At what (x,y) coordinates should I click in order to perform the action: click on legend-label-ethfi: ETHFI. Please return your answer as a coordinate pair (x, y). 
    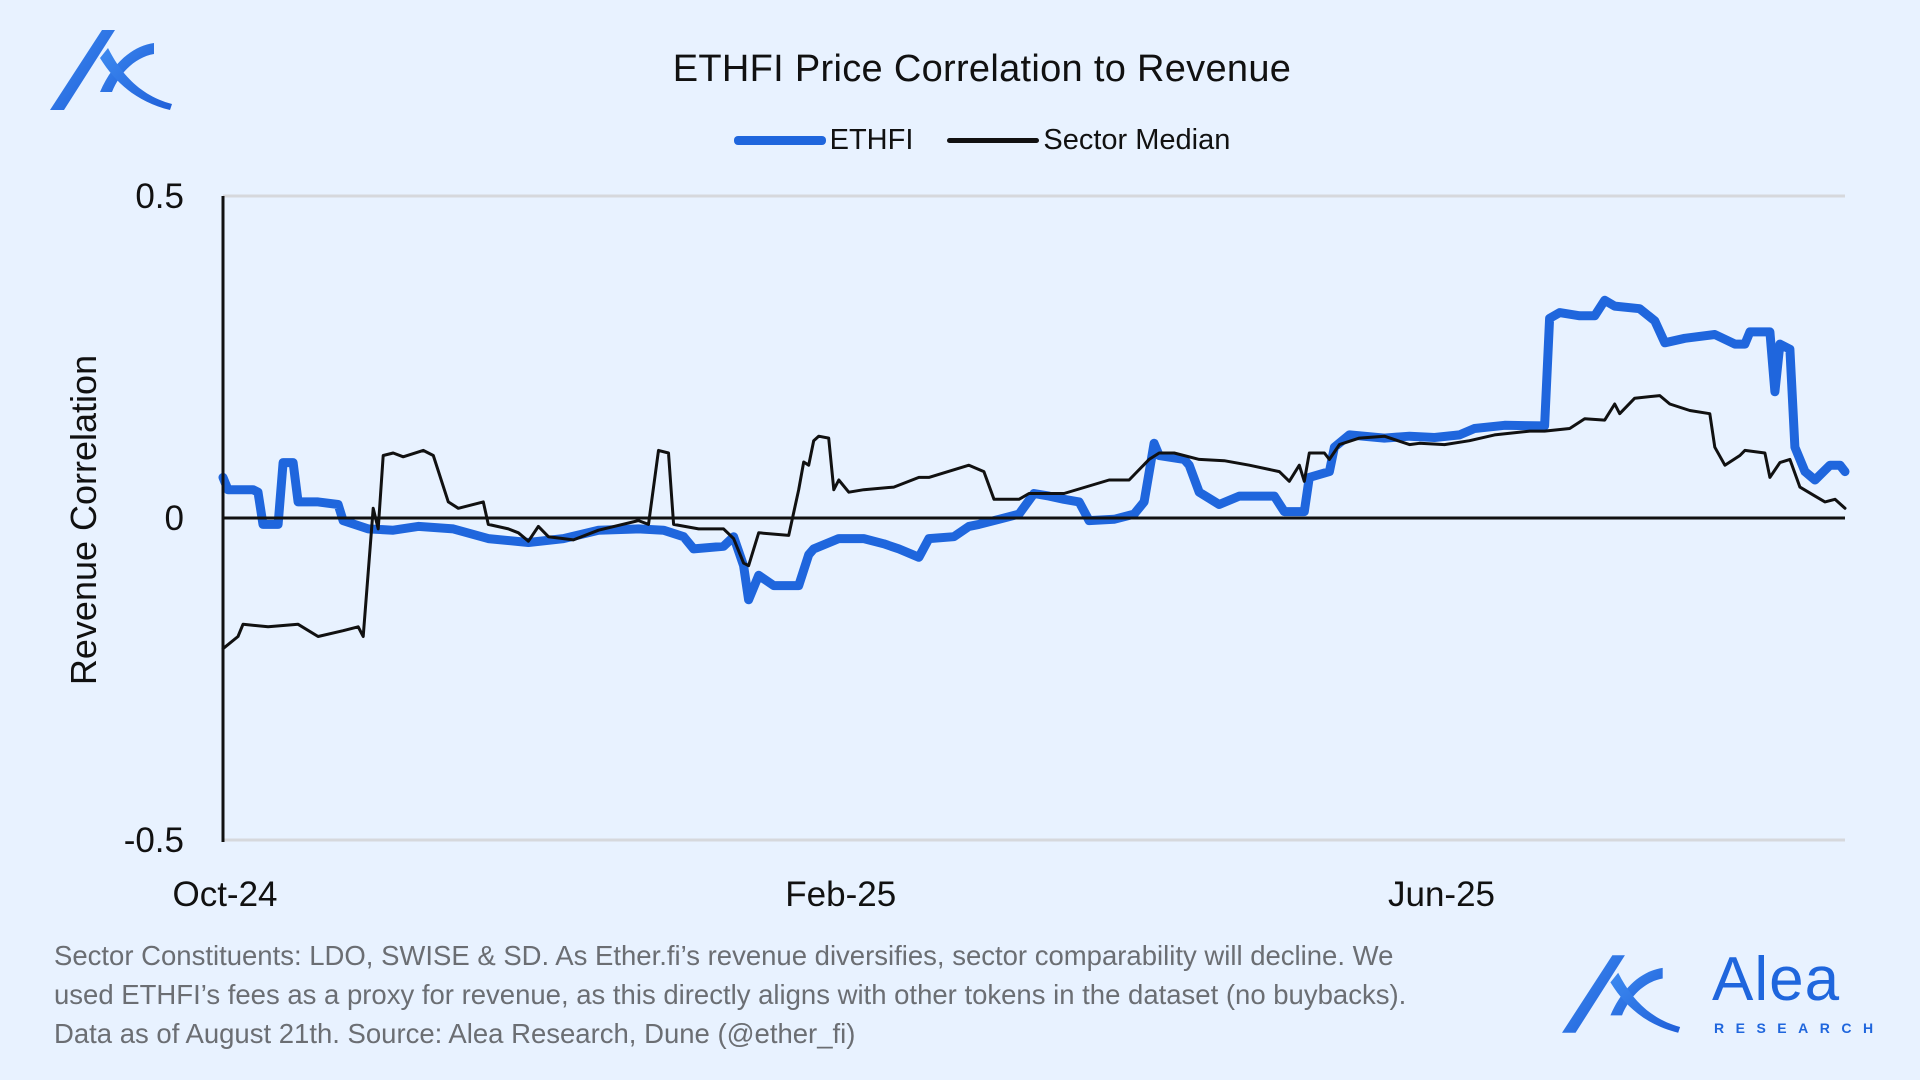
    Looking at the image, I should click on (871, 140).